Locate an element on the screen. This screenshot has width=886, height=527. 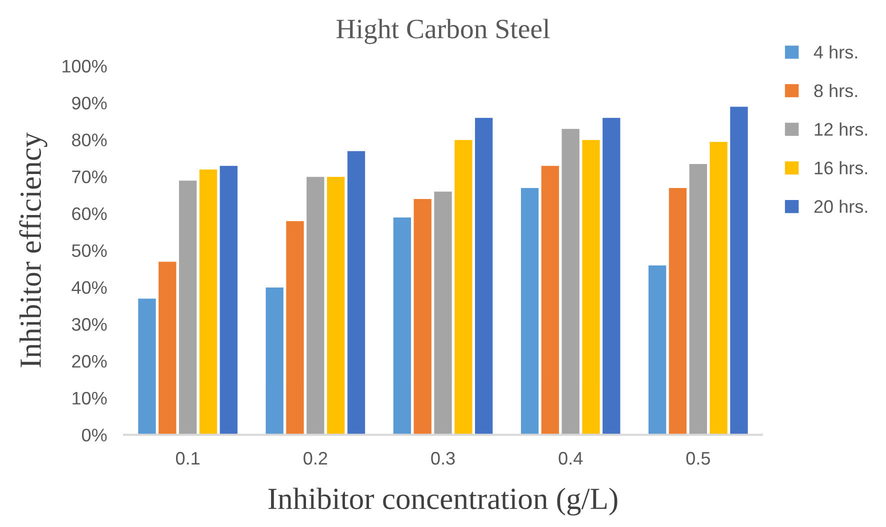
x-tick-label: 0.1 is located at coordinates (188, 458).